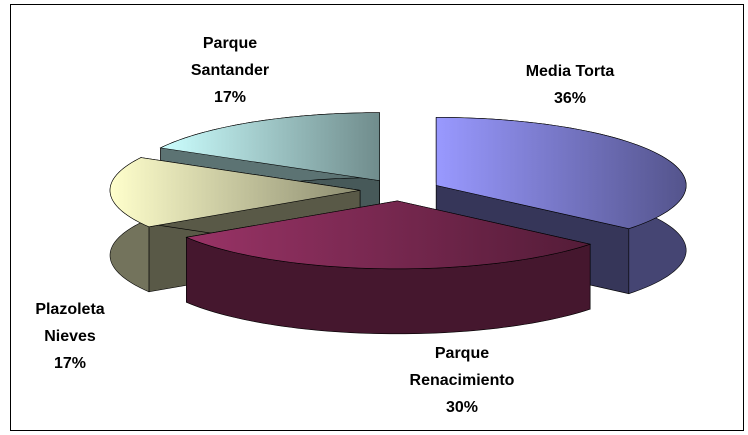 Image resolution: width=748 pixels, height=435 pixels. Describe the element at coordinates (69, 323) in the screenshot. I see `slice-label: Plazoleta Nieves` at that location.